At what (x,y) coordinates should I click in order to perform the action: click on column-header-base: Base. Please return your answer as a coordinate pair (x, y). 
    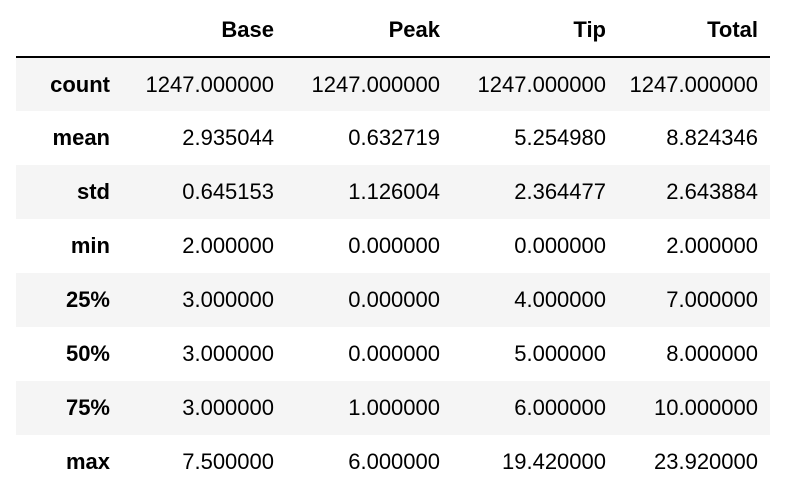
    Looking at the image, I should click on (203, 30).